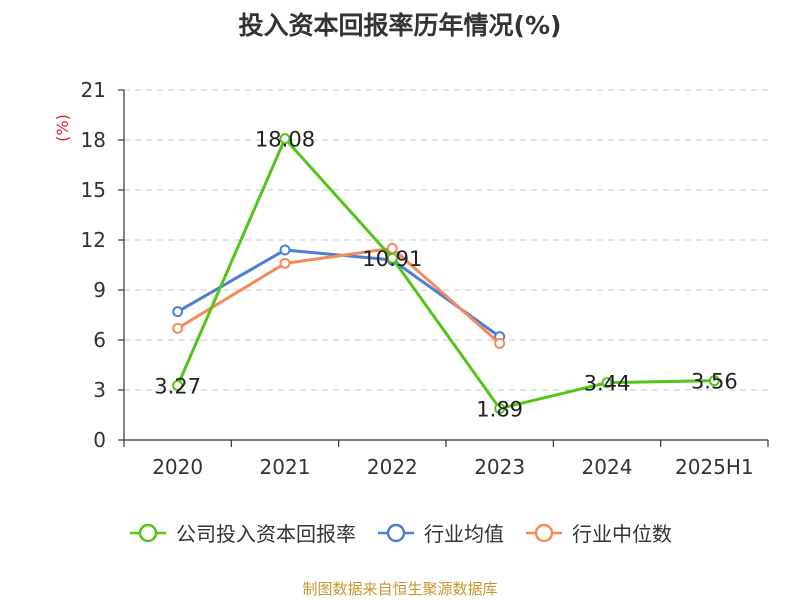 Image resolution: width=800 pixels, height=600 pixels. I want to click on series-line-industry_median, so click(338, 295).